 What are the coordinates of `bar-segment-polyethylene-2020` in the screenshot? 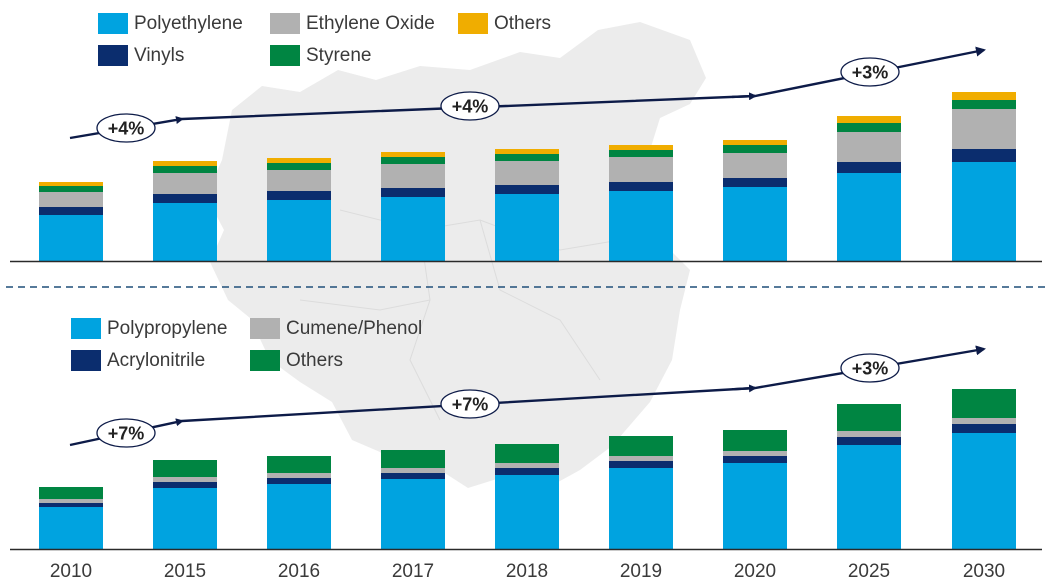 It's located at (755, 224).